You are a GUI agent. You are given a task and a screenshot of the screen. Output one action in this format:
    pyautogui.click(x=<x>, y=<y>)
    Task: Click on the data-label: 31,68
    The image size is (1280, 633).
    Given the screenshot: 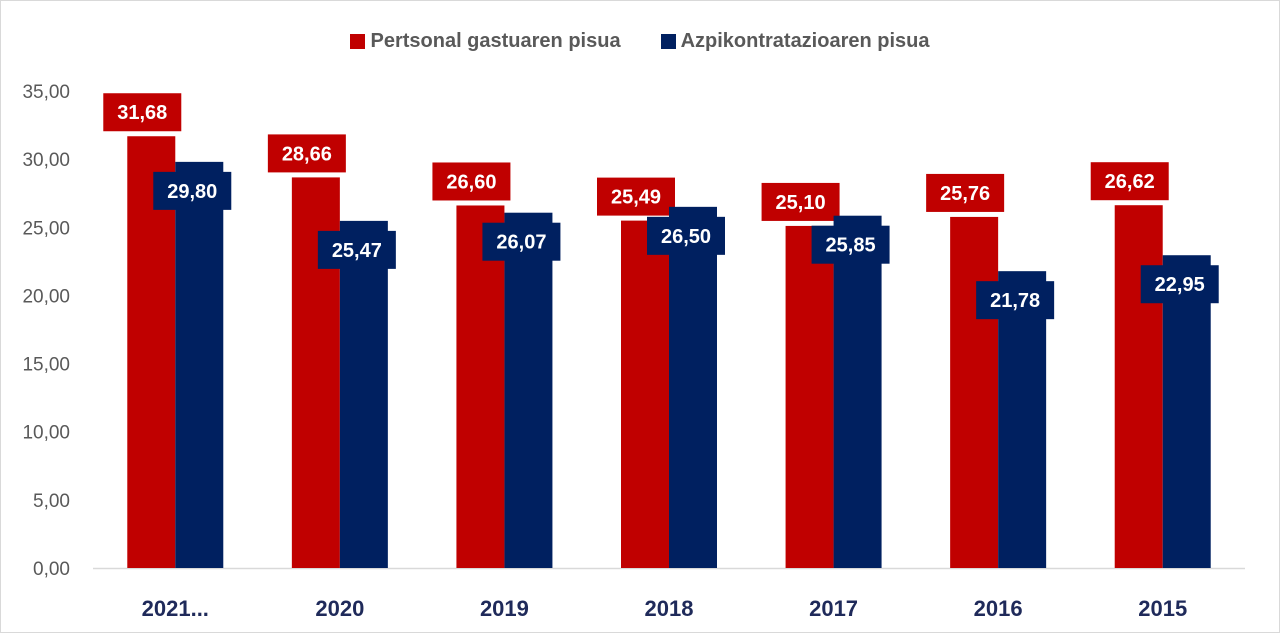 What is the action you would take?
    pyautogui.click(x=142, y=113)
    